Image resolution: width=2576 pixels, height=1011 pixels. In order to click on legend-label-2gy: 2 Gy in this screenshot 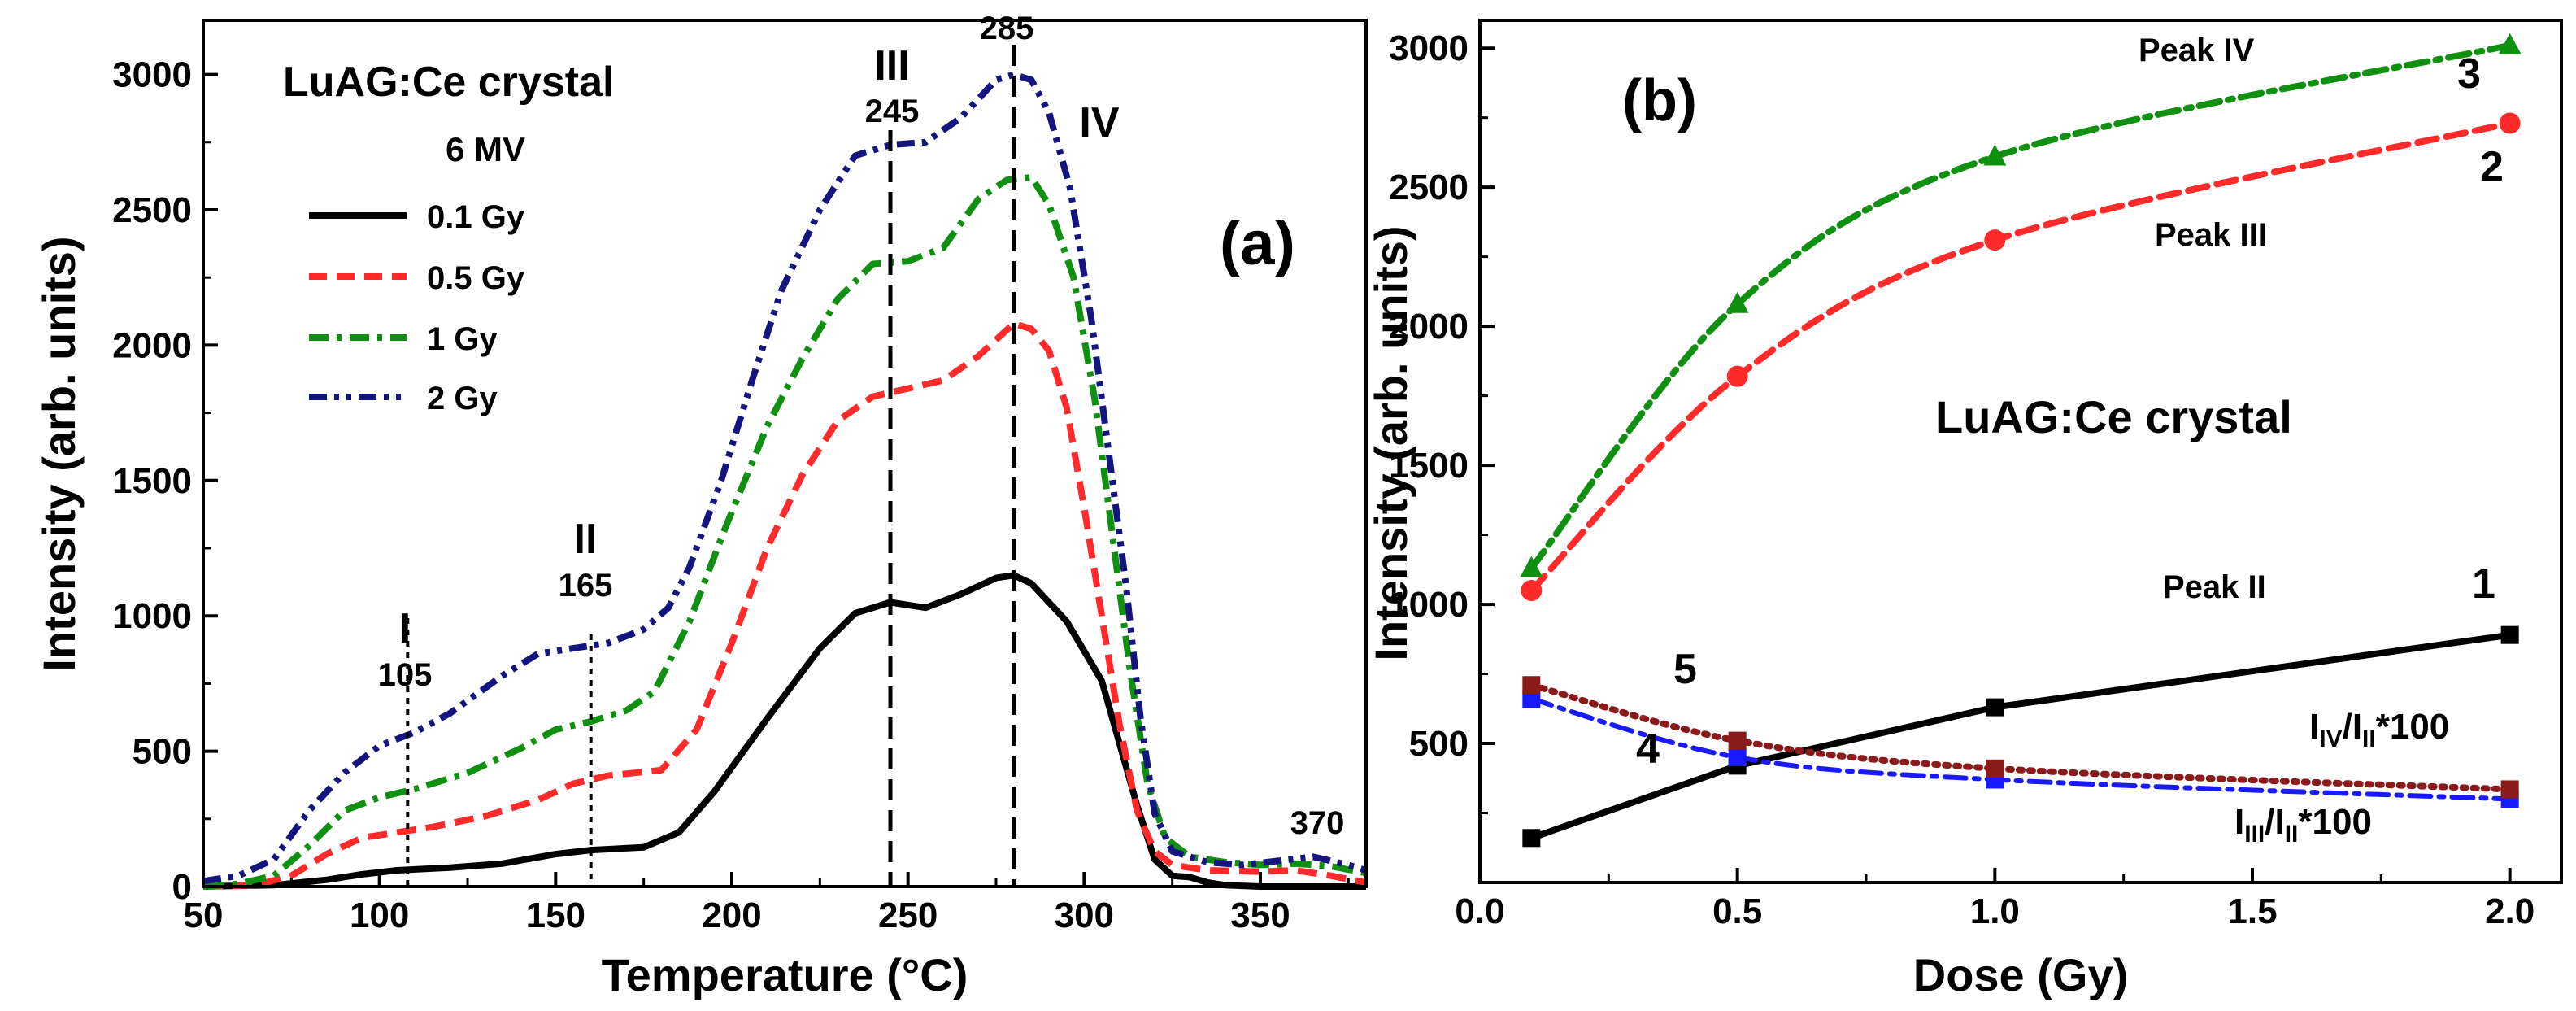, I will do `click(463, 399)`.